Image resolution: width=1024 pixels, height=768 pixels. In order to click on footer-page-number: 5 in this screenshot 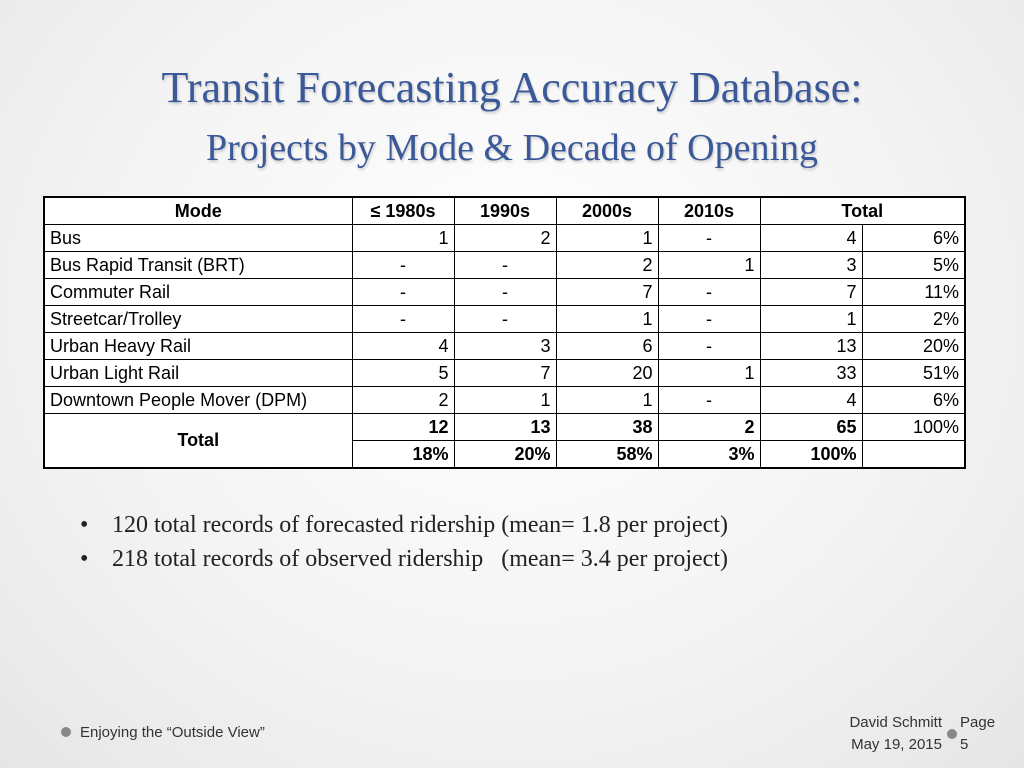, I will do `click(964, 744)`.